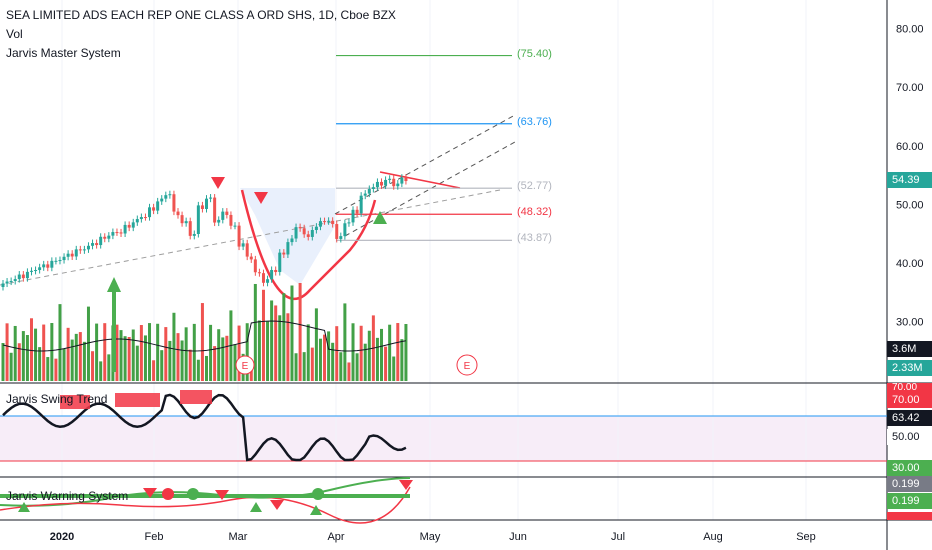  I want to click on time-tick-label: Feb, so click(154, 537).